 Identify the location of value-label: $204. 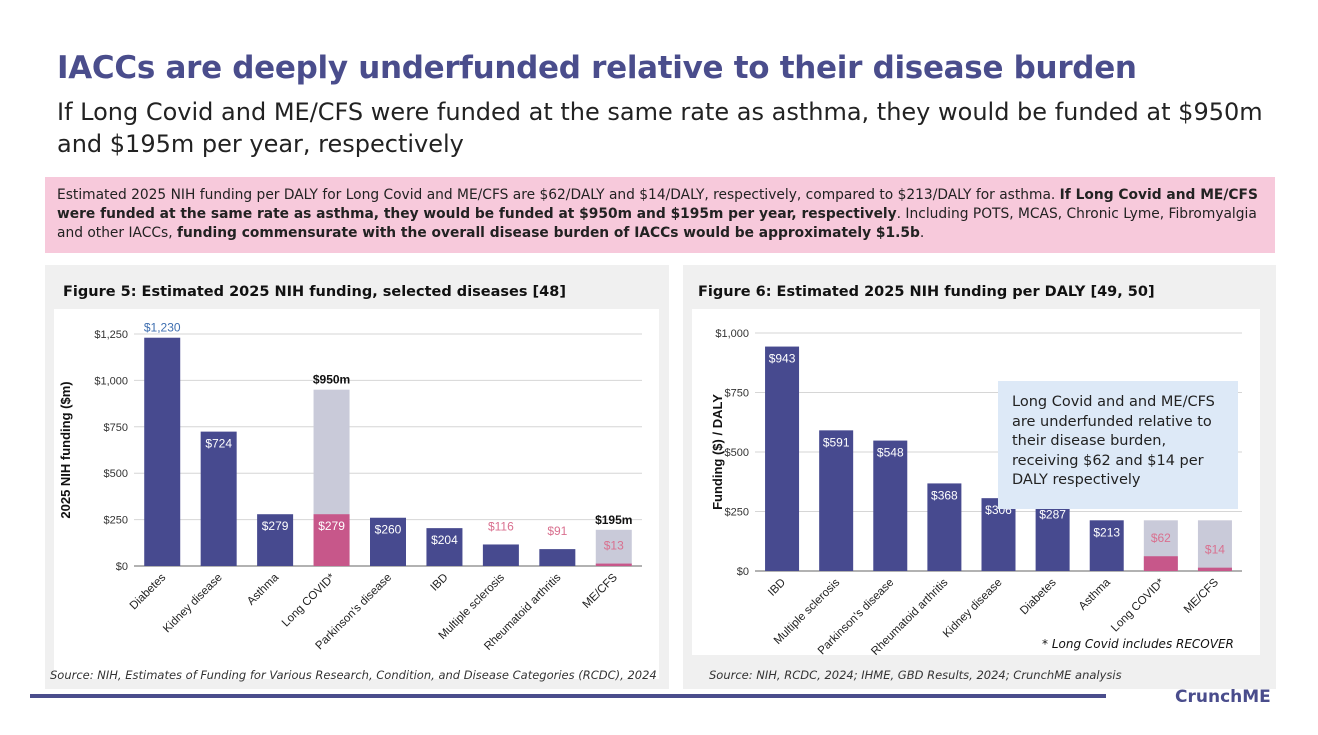
(444, 540).